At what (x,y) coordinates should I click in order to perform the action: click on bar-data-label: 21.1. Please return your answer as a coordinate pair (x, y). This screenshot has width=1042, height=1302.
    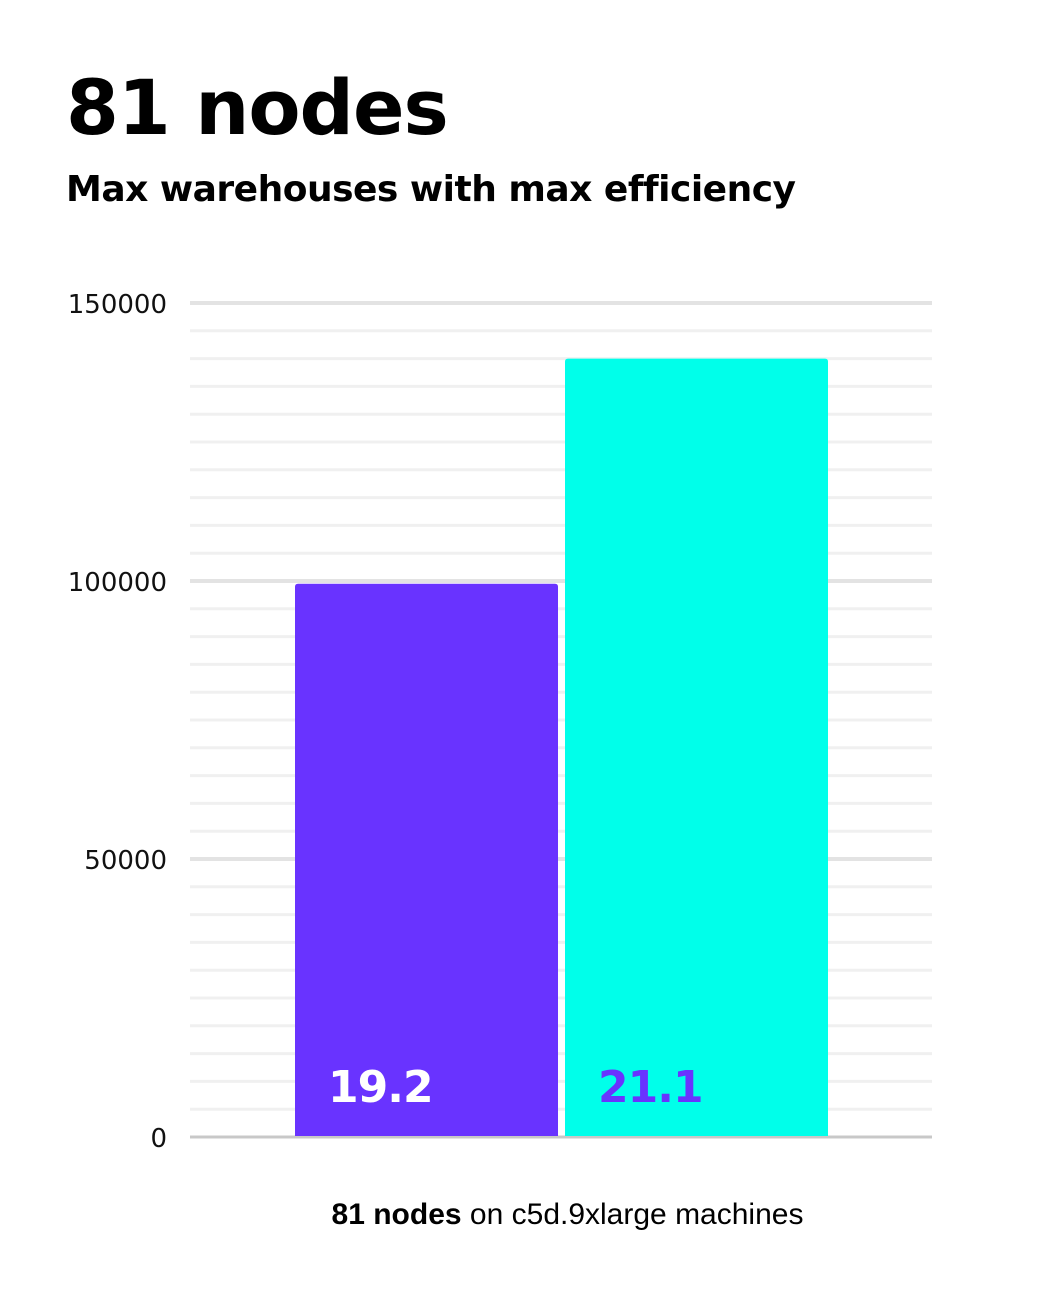
    Looking at the image, I should click on (650, 1087).